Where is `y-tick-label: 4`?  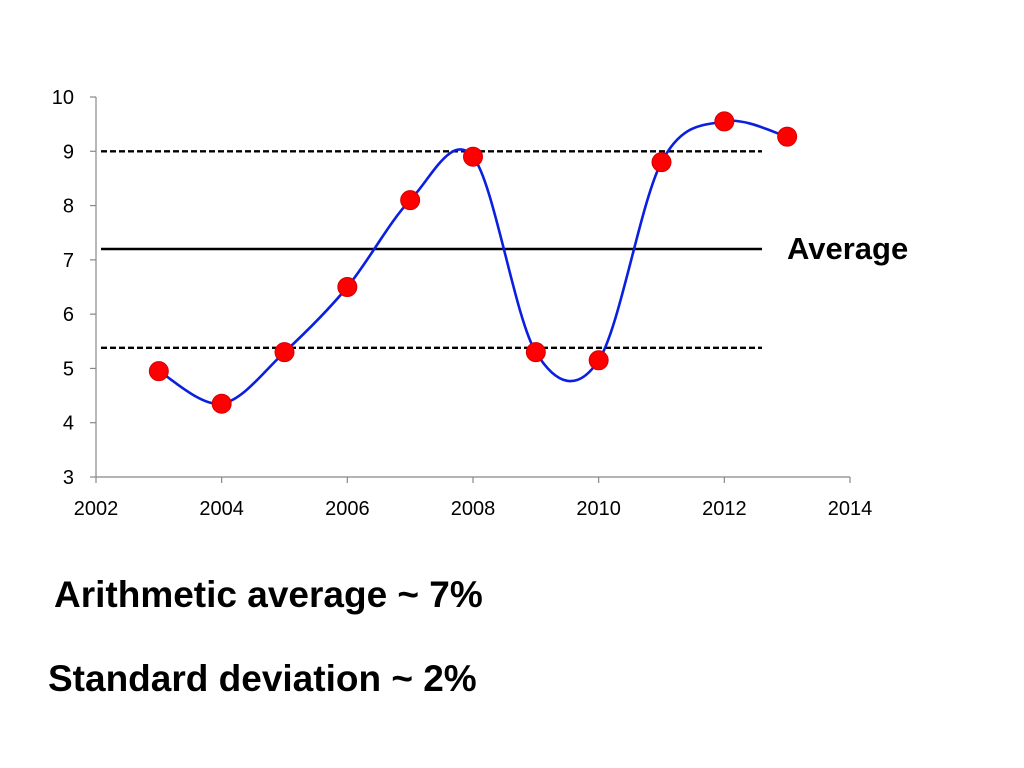 y-tick-label: 4 is located at coordinates (68, 424).